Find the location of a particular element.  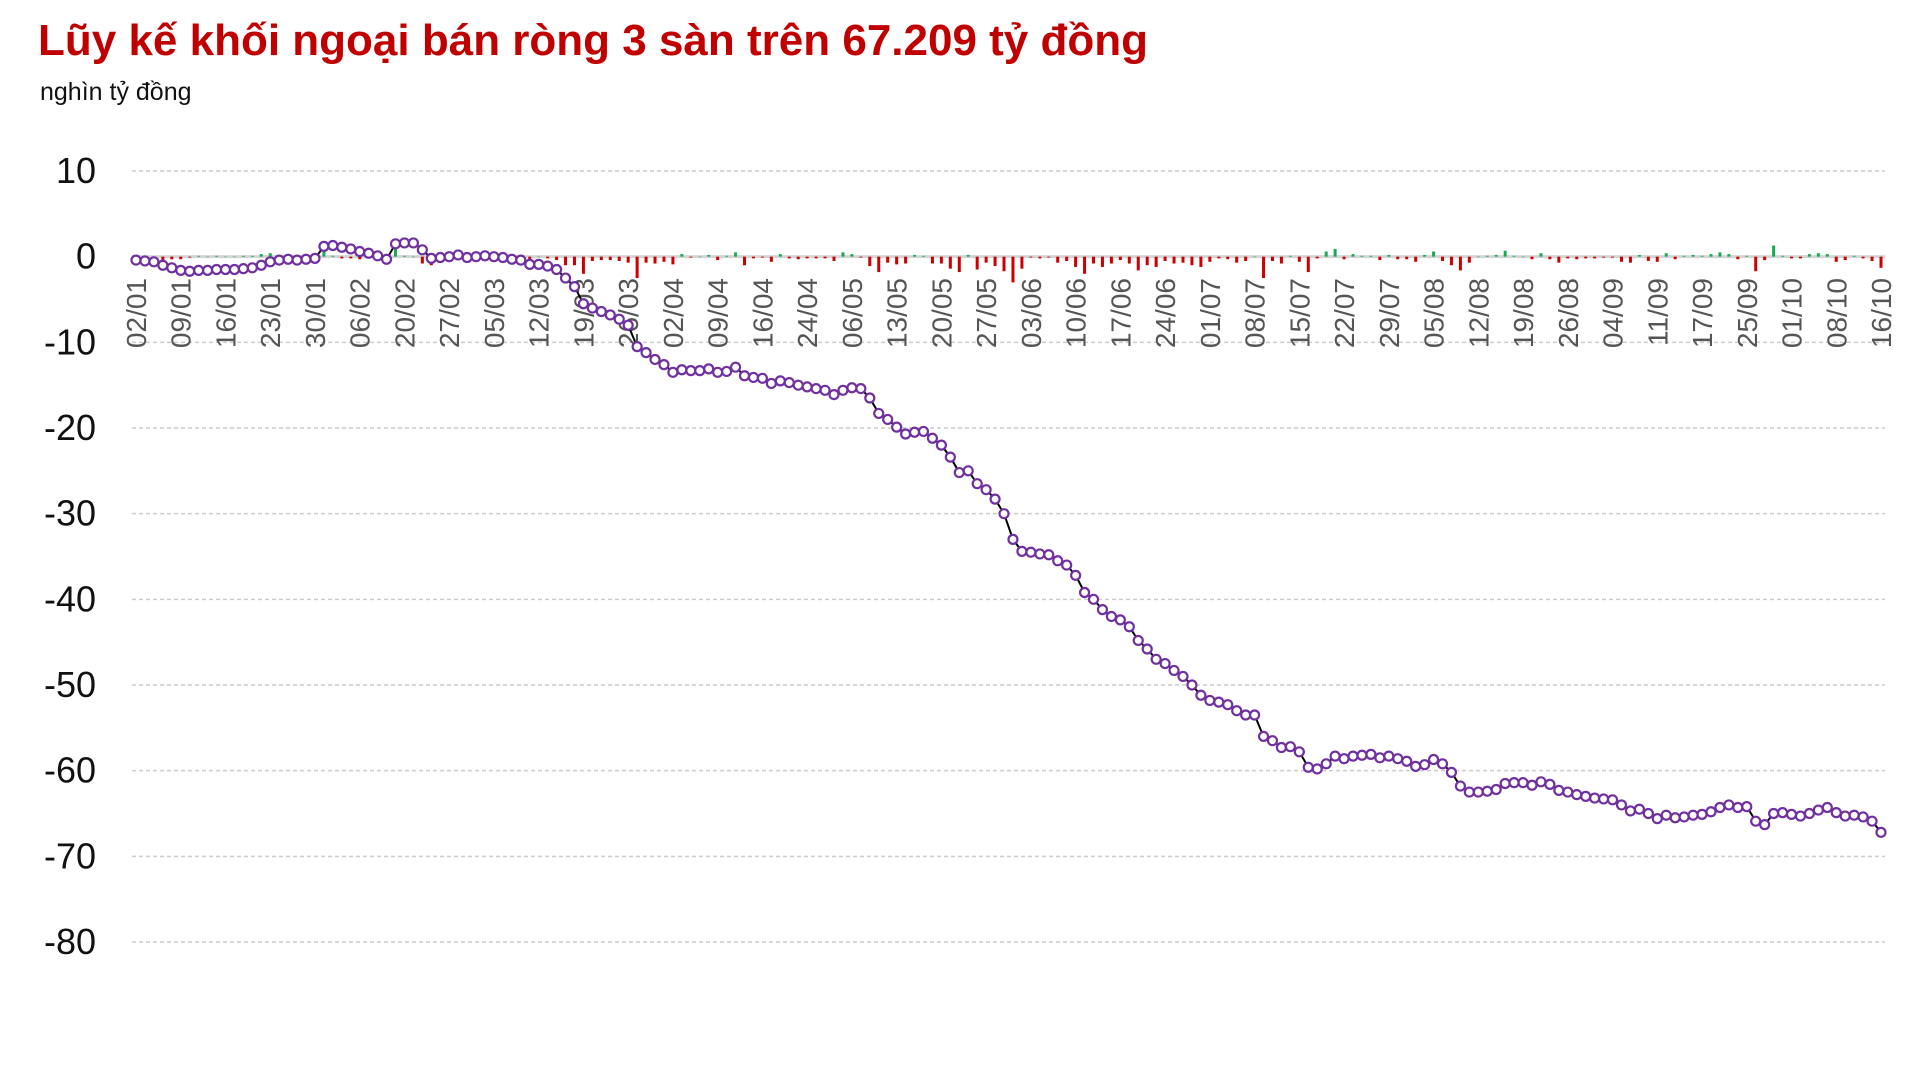

x-tick-label: 05/03 is located at coordinates (494, 313).